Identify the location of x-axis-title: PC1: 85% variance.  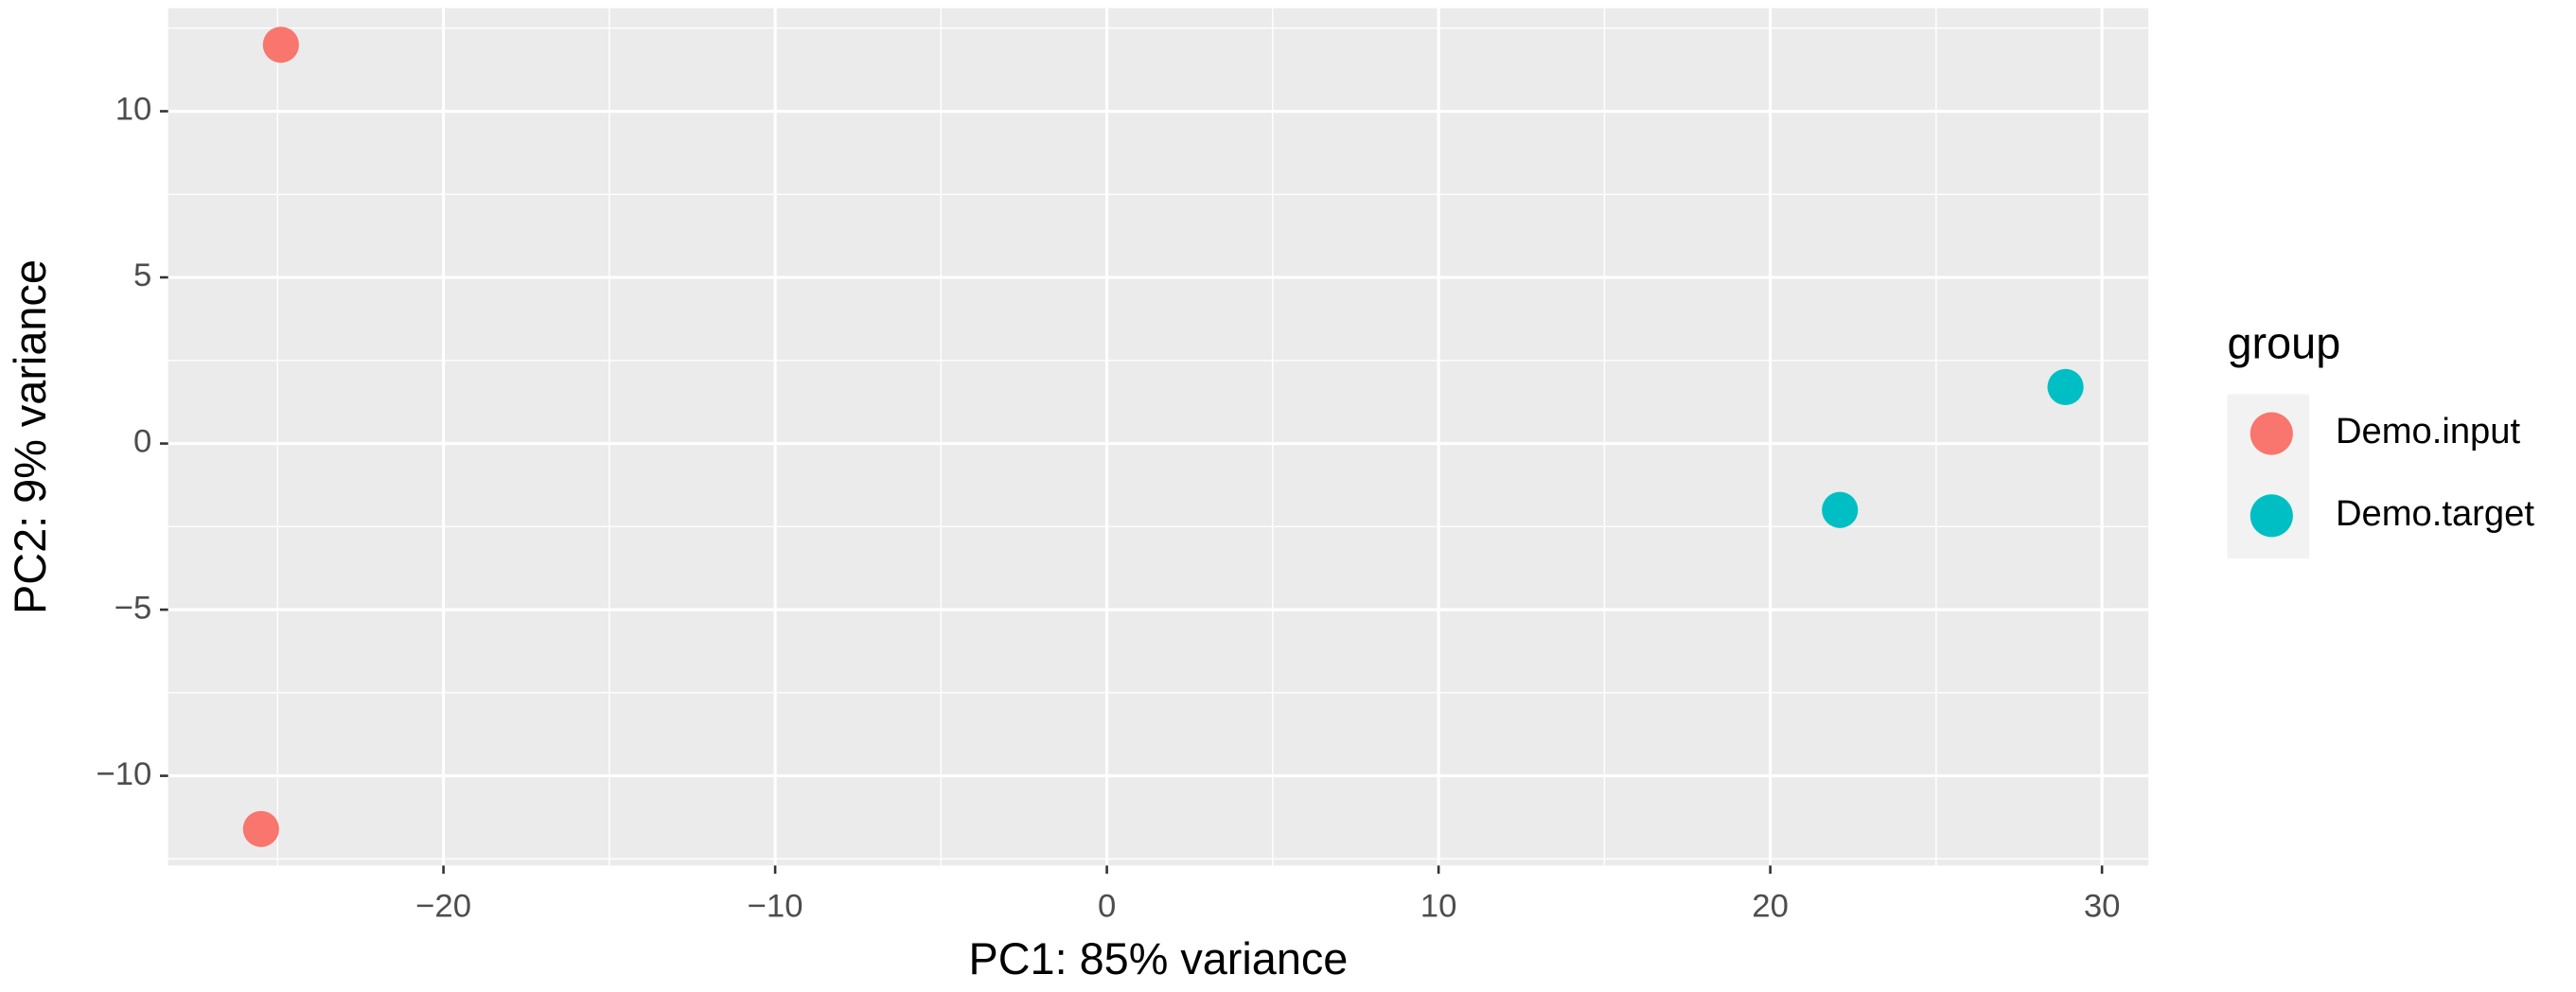
(1158, 958).